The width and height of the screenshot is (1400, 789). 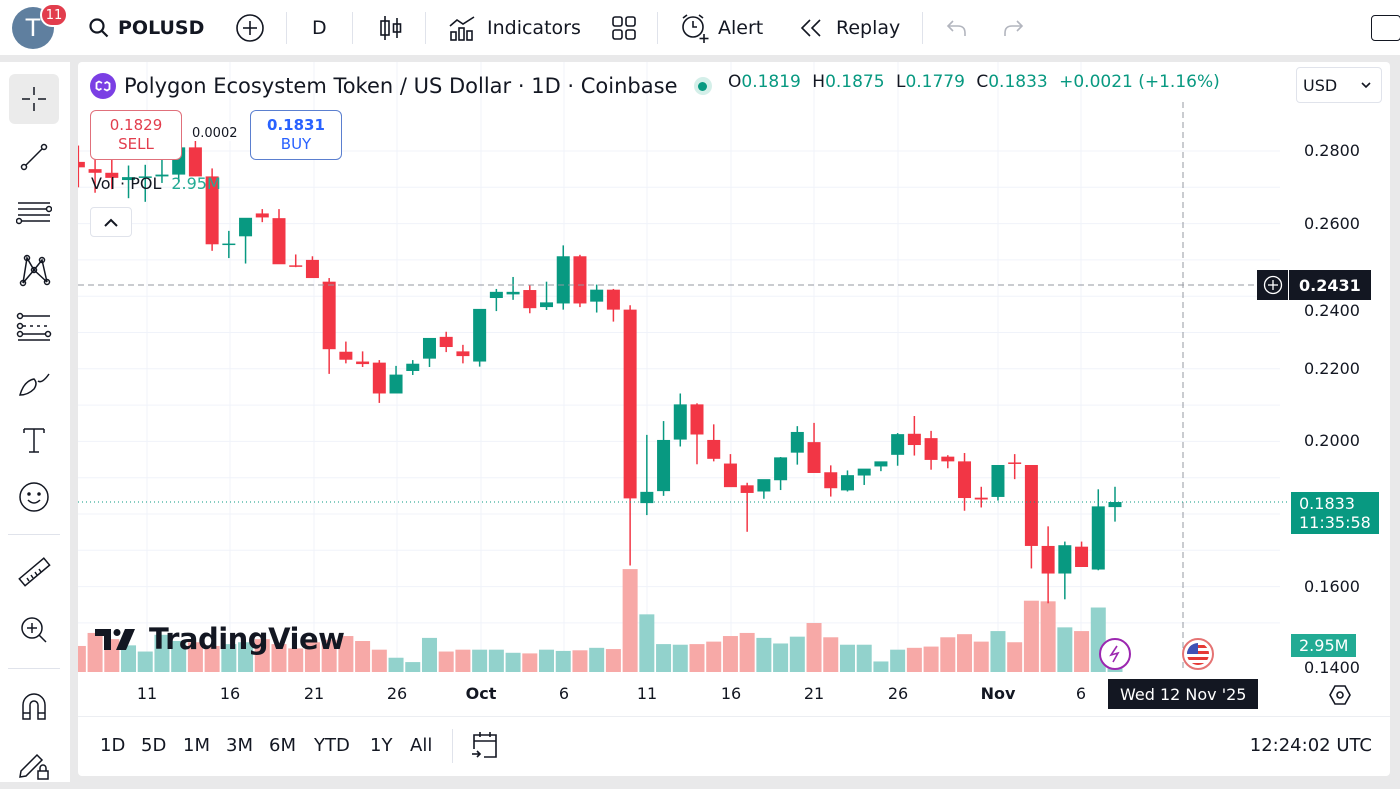 What do you see at coordinates (282, 745) in the screenshot?
I see `range-button-6m: 6M` at bounding box center [282, 745].